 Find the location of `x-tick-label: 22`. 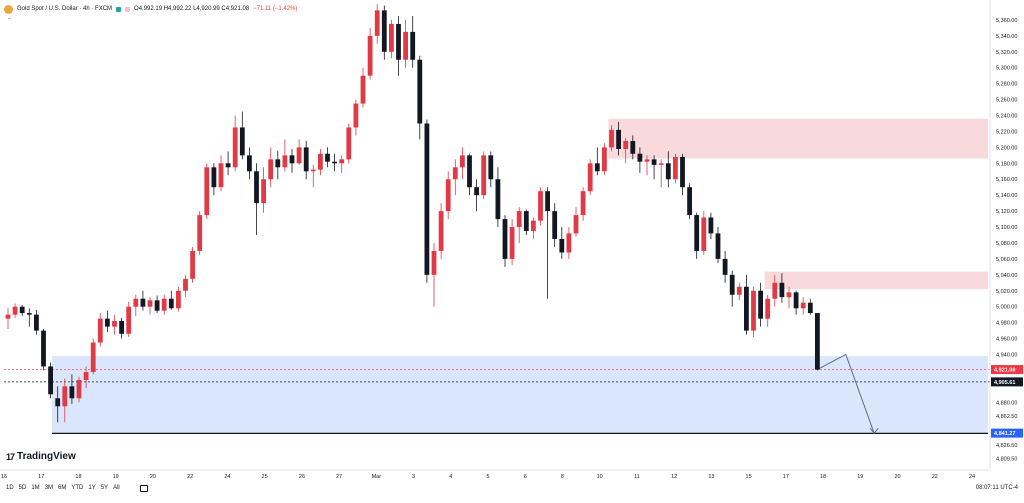

x-tick-label: 22 is located at coordinates (190, 477).